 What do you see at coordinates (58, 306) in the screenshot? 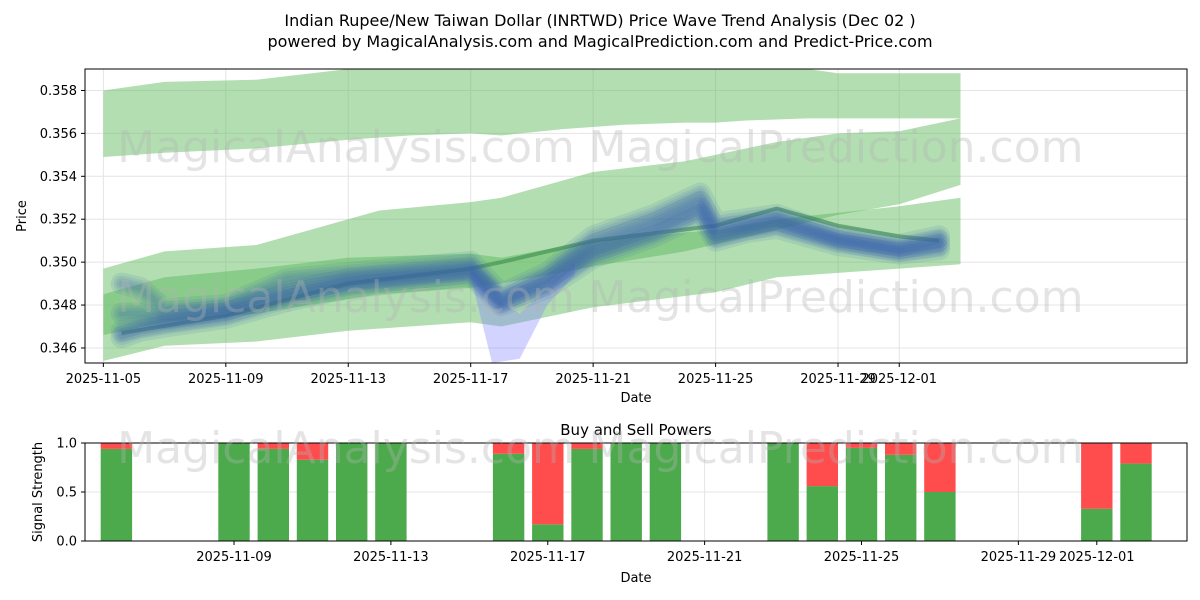
I see `y-tick-label: 0.348` at bounding box center [58, 306].